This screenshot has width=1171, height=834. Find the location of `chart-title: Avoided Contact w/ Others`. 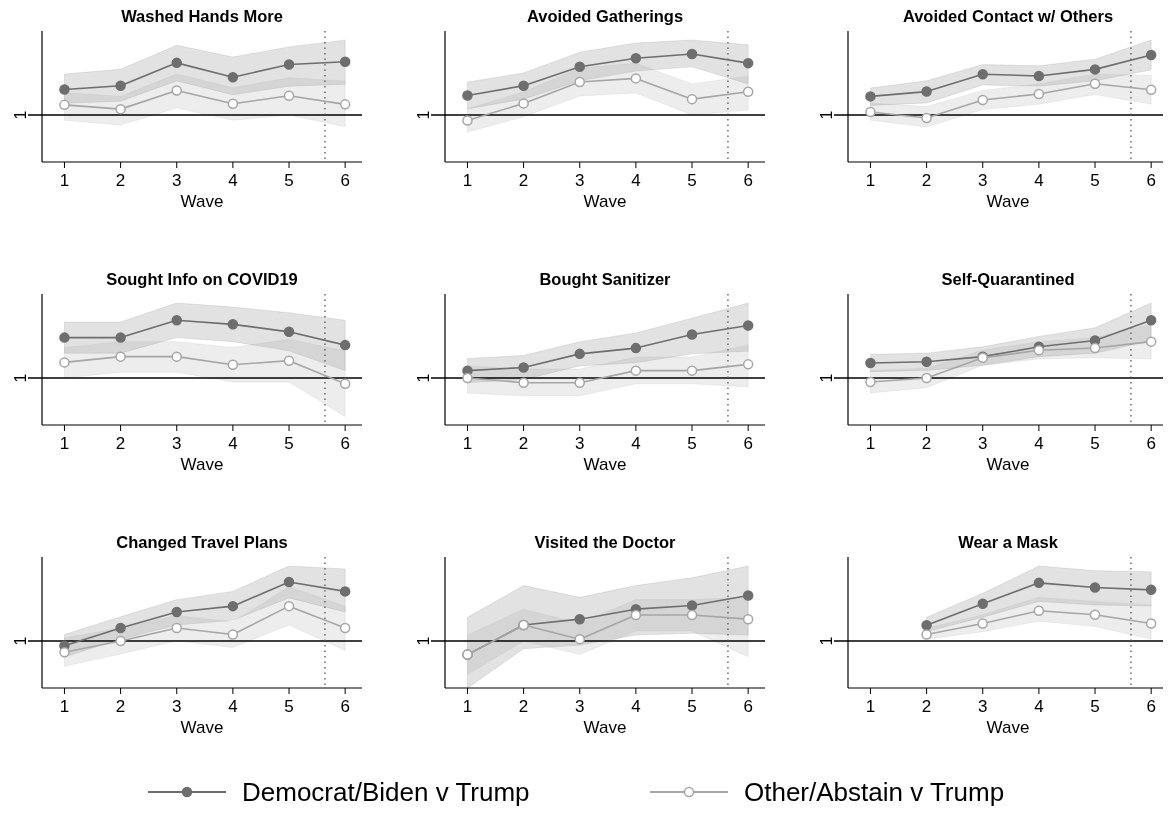

chart-title: Avoided Contact w/ Others is located at coordinates (1008, 16).